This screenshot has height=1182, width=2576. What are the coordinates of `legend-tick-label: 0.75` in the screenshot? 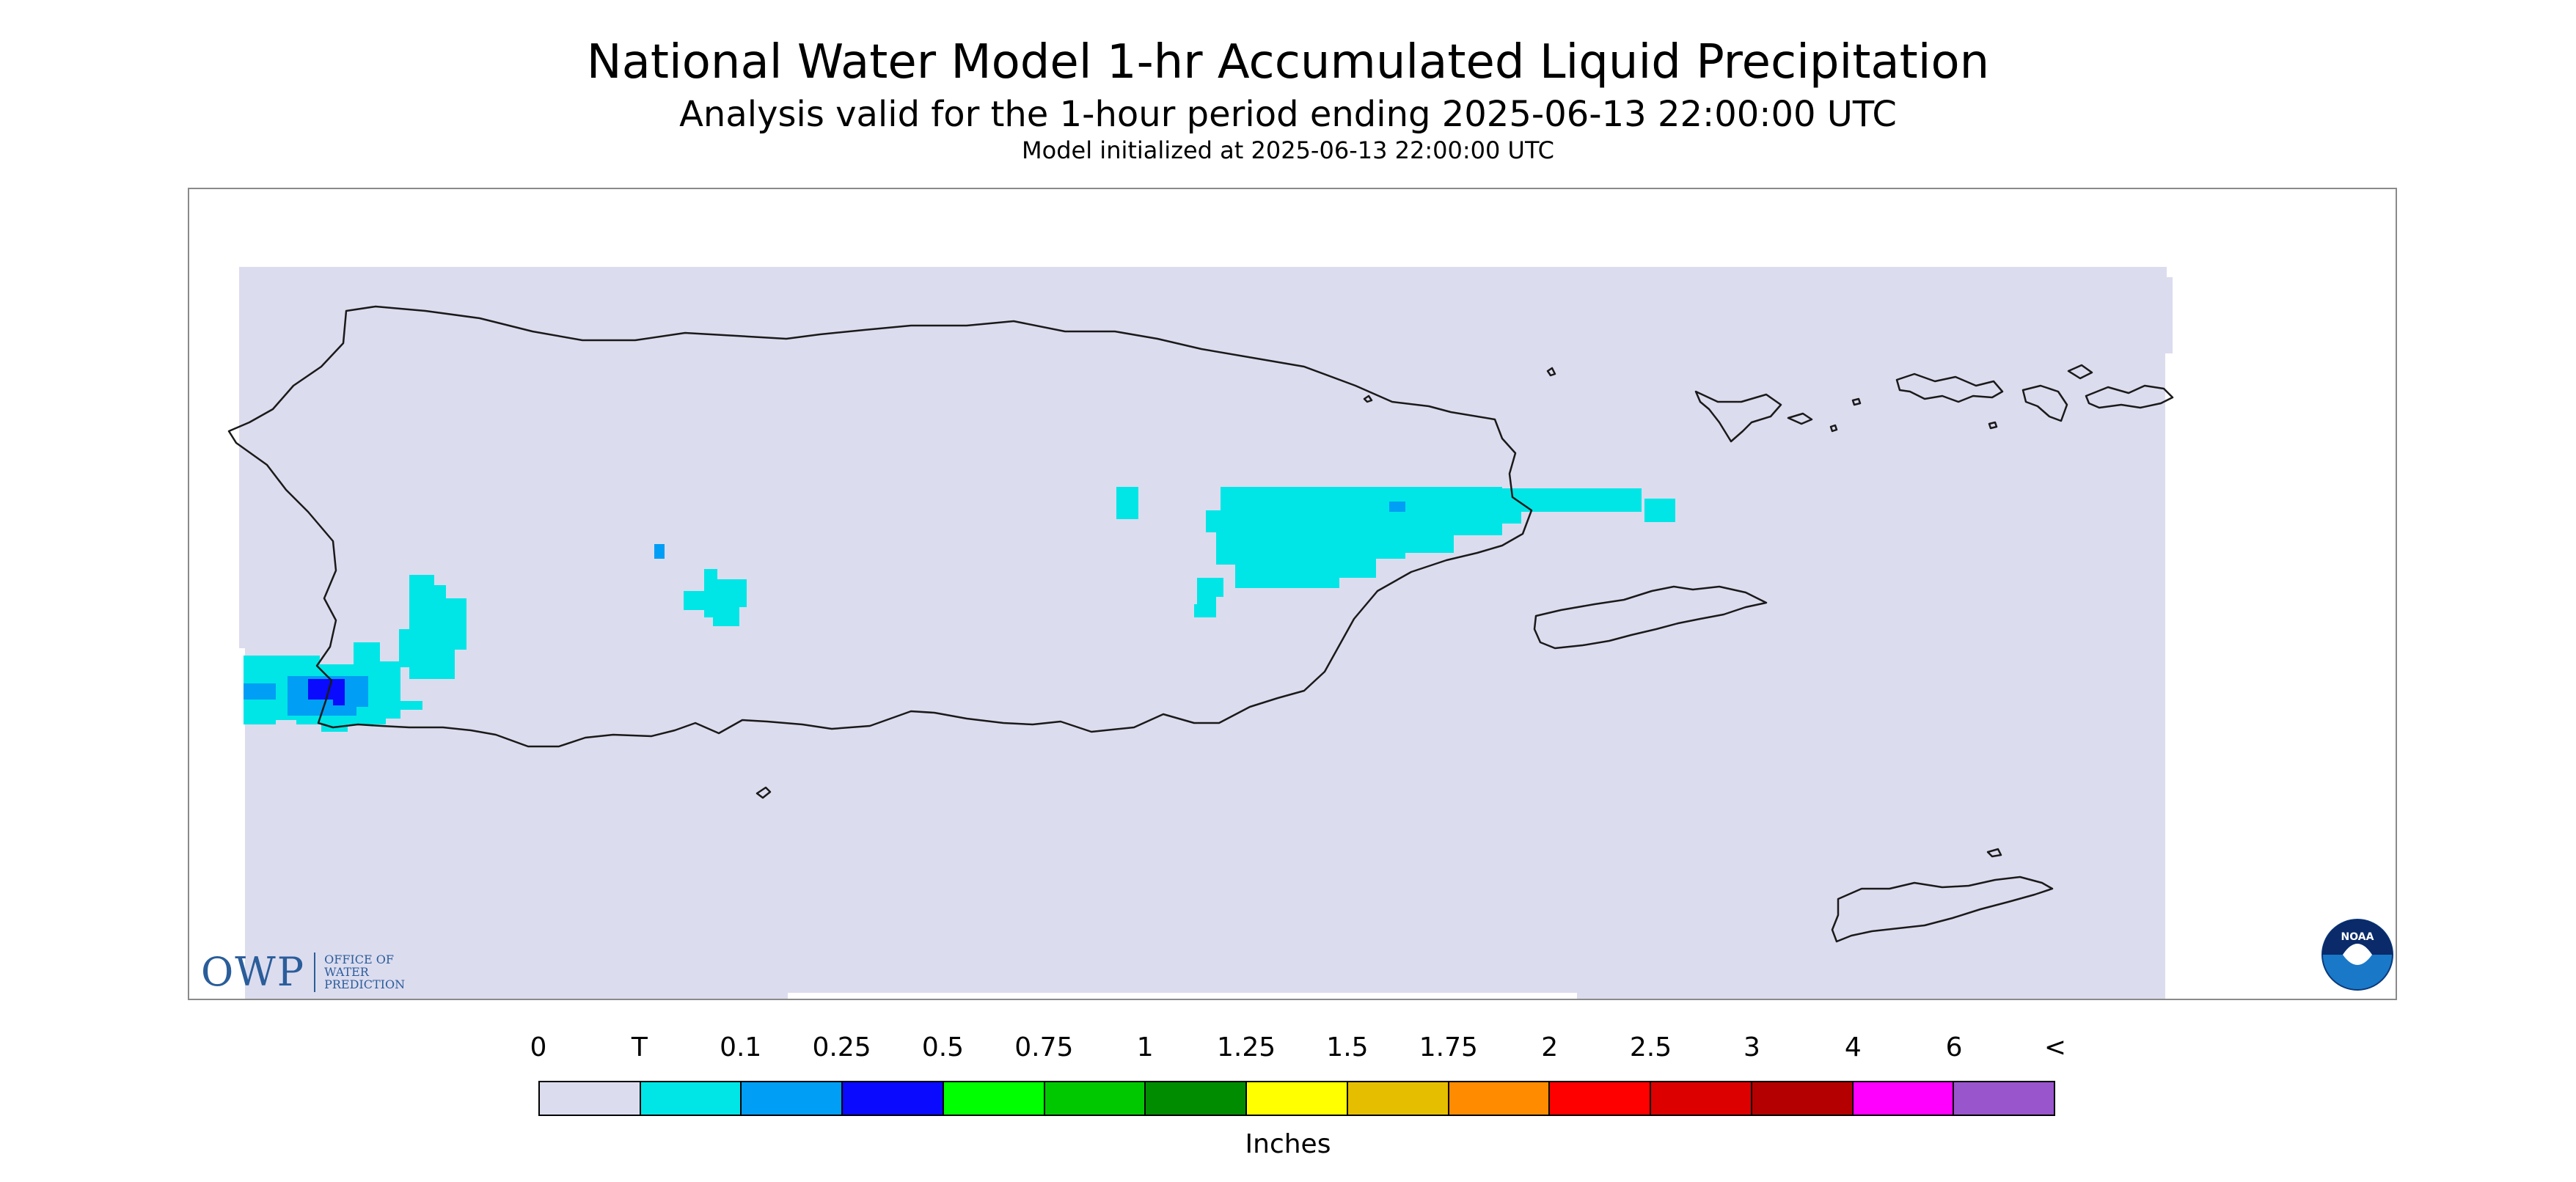 It's located at (1044, 1047).